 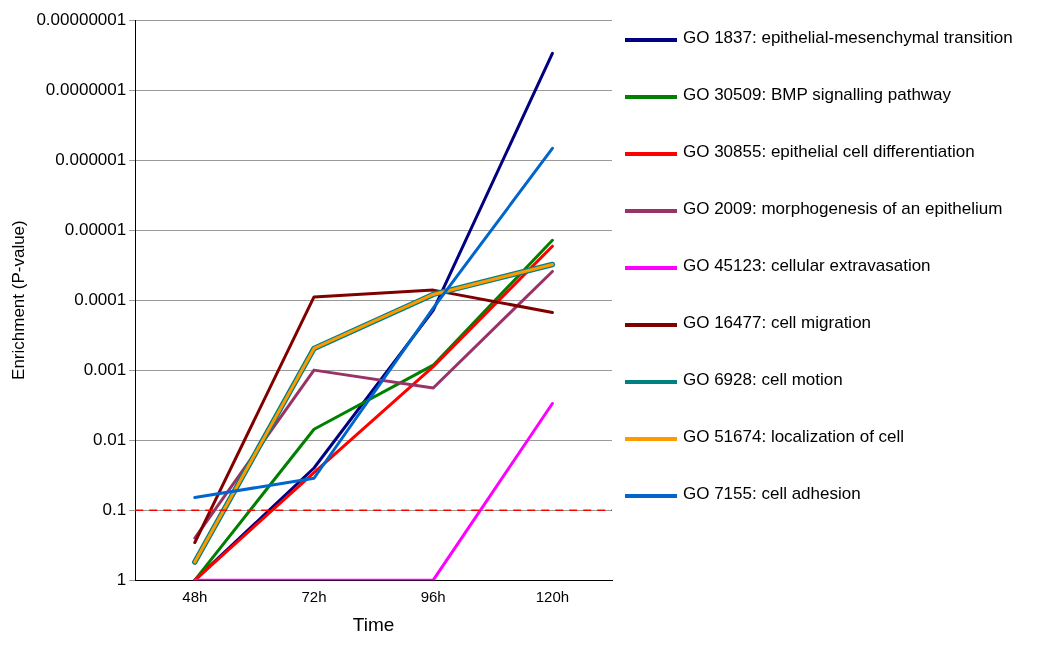 I want to click on legend-label: GO 30509: BMP signalling pathway, so click(x=817, y=95).